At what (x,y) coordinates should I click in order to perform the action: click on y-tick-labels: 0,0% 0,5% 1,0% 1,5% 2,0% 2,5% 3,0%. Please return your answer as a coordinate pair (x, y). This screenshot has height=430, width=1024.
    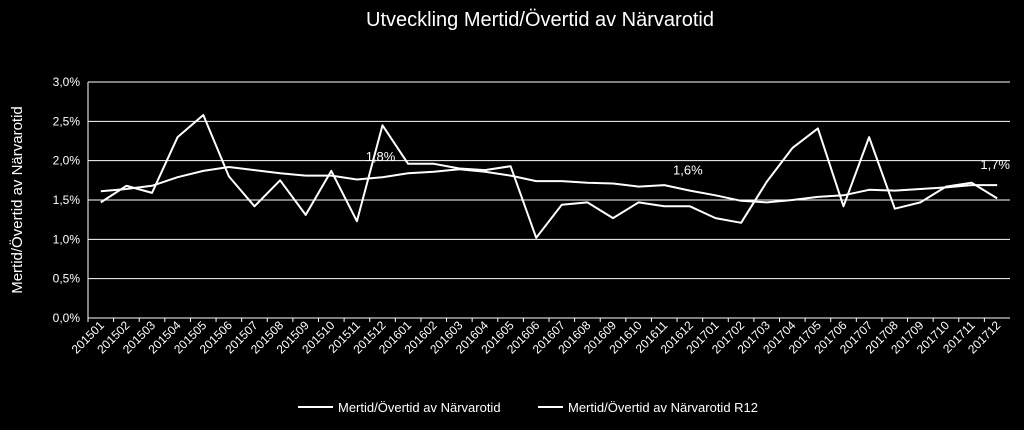
    Looking at the image, I should click on (67, 200).